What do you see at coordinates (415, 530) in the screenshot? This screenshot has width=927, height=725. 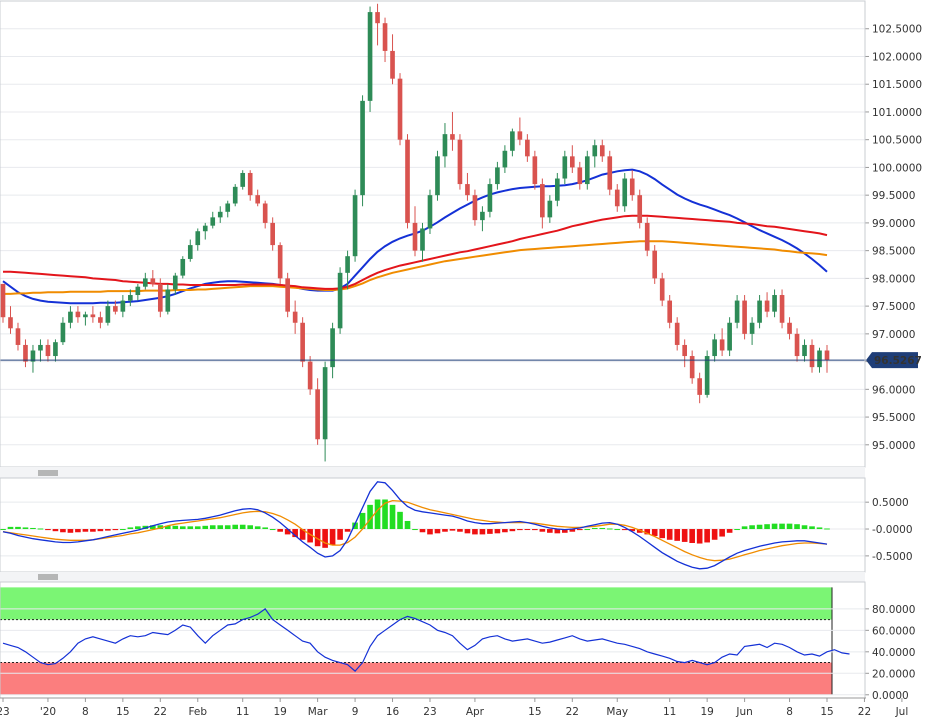 I see `macd-signal-line` at bounding box center [415, 530].